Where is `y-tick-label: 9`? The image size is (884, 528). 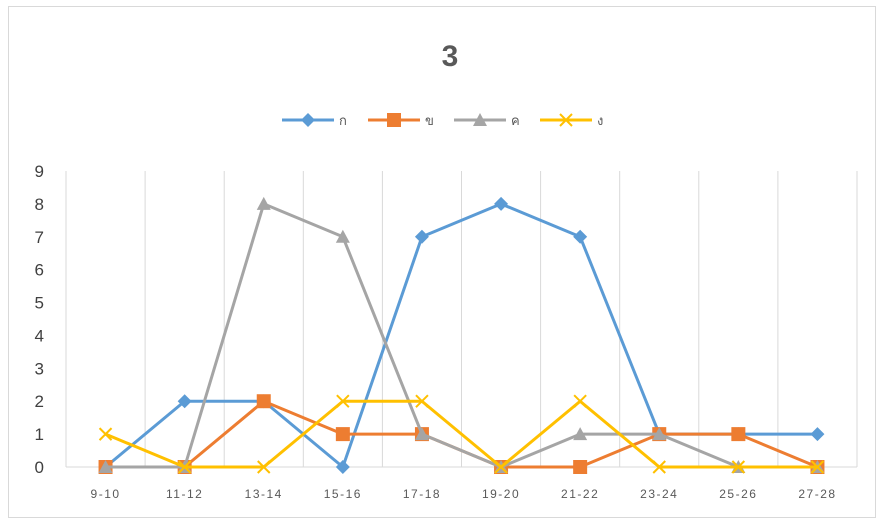 y-tick-label: 9 is located at coordinates (39, 171).